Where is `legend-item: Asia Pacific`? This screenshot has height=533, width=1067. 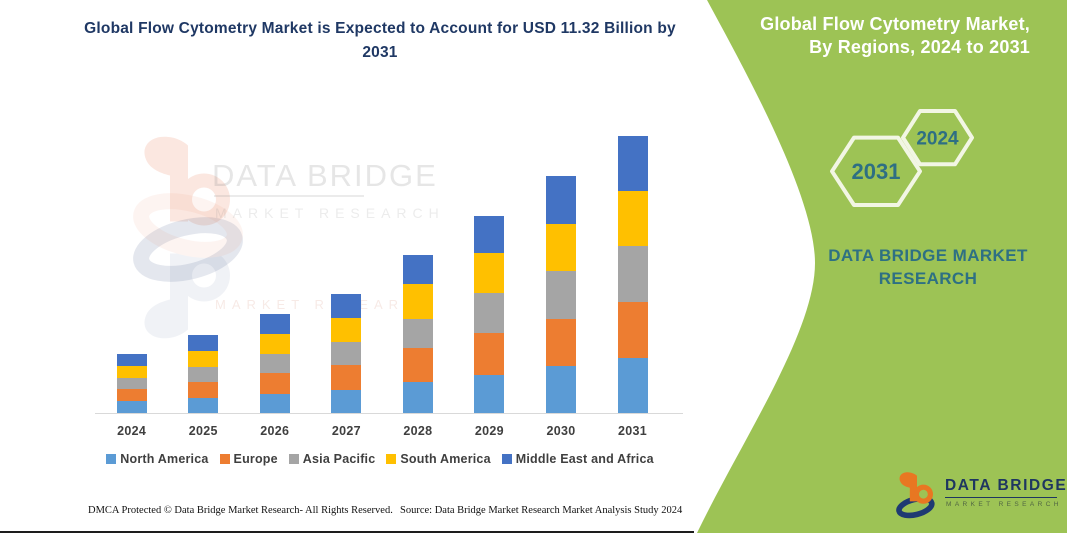
legend-item: Asia Pacific is located at coordinates (332, 459).